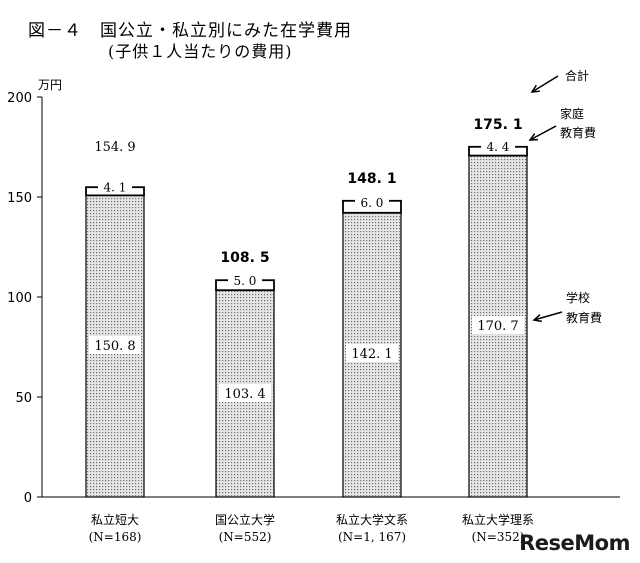 This screenshot has width=640, height=563. I want to click on category-label: 国公立大学, so click(245, 519).